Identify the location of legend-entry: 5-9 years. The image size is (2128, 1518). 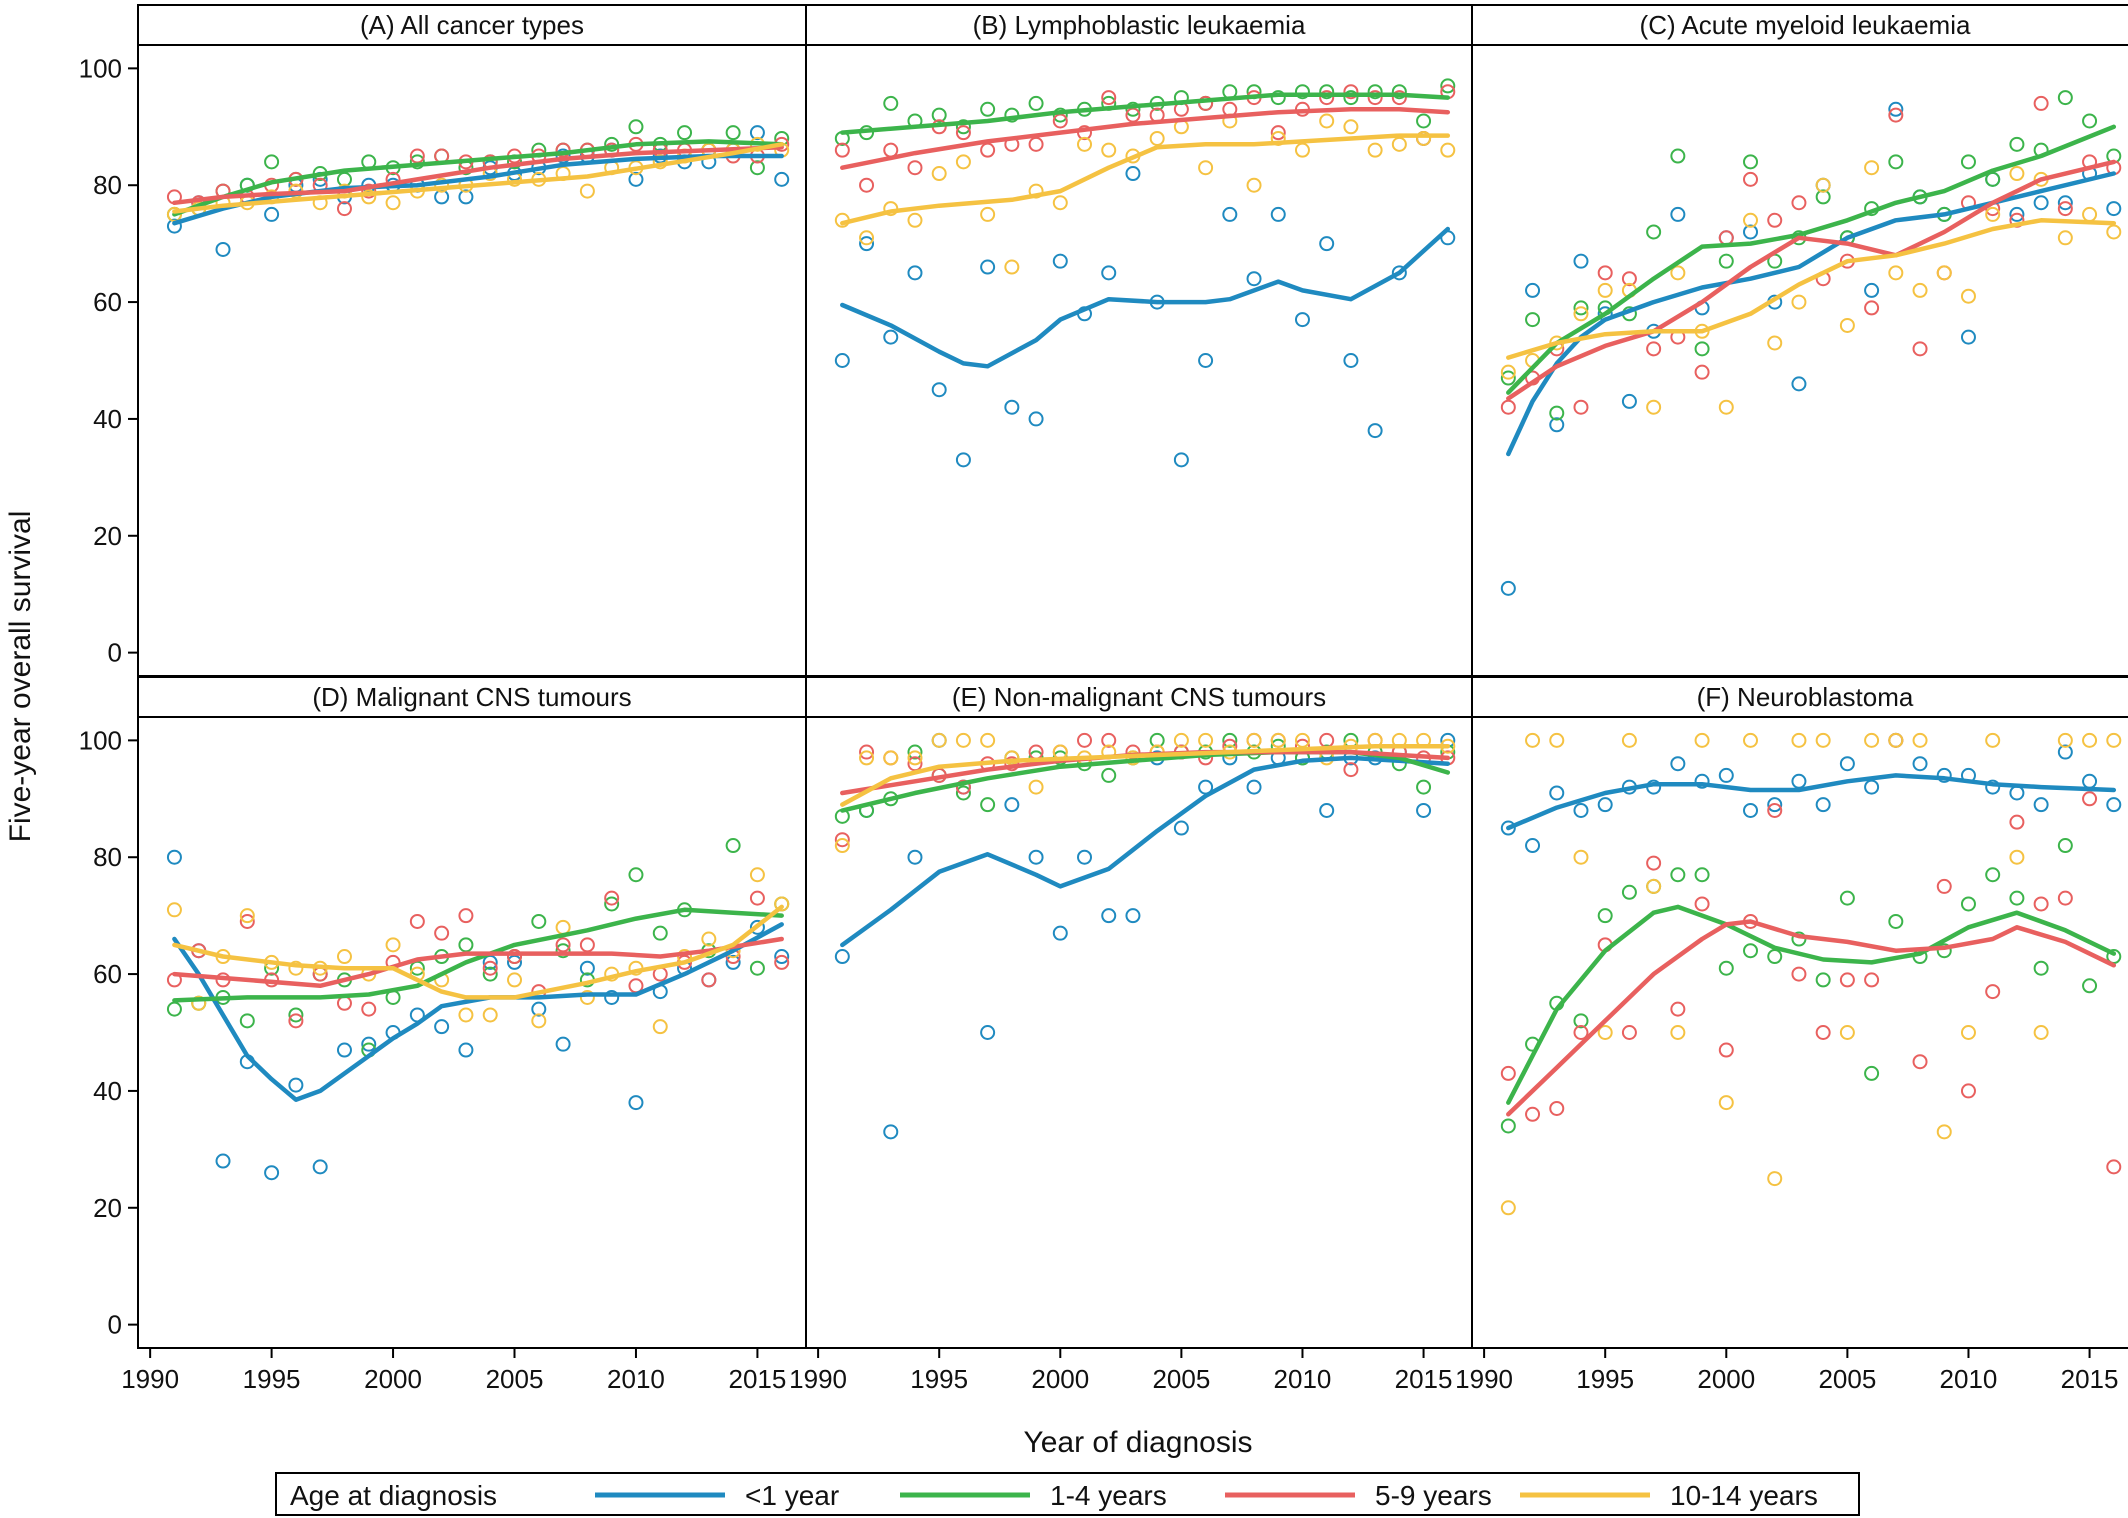
(1358, 1495).